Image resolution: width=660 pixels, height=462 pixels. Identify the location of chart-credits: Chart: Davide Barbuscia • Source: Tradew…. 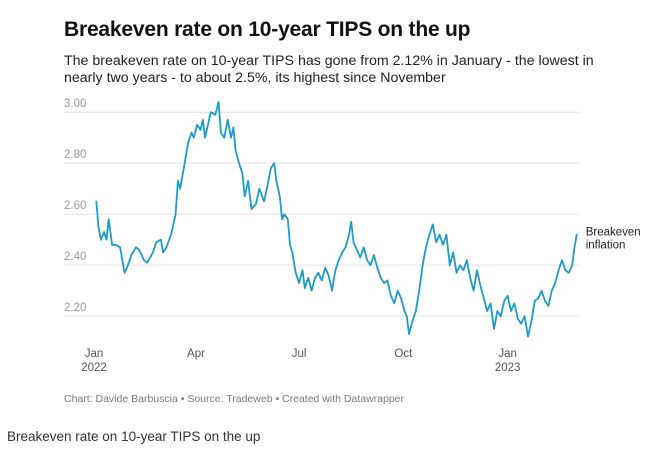
(234, 399).